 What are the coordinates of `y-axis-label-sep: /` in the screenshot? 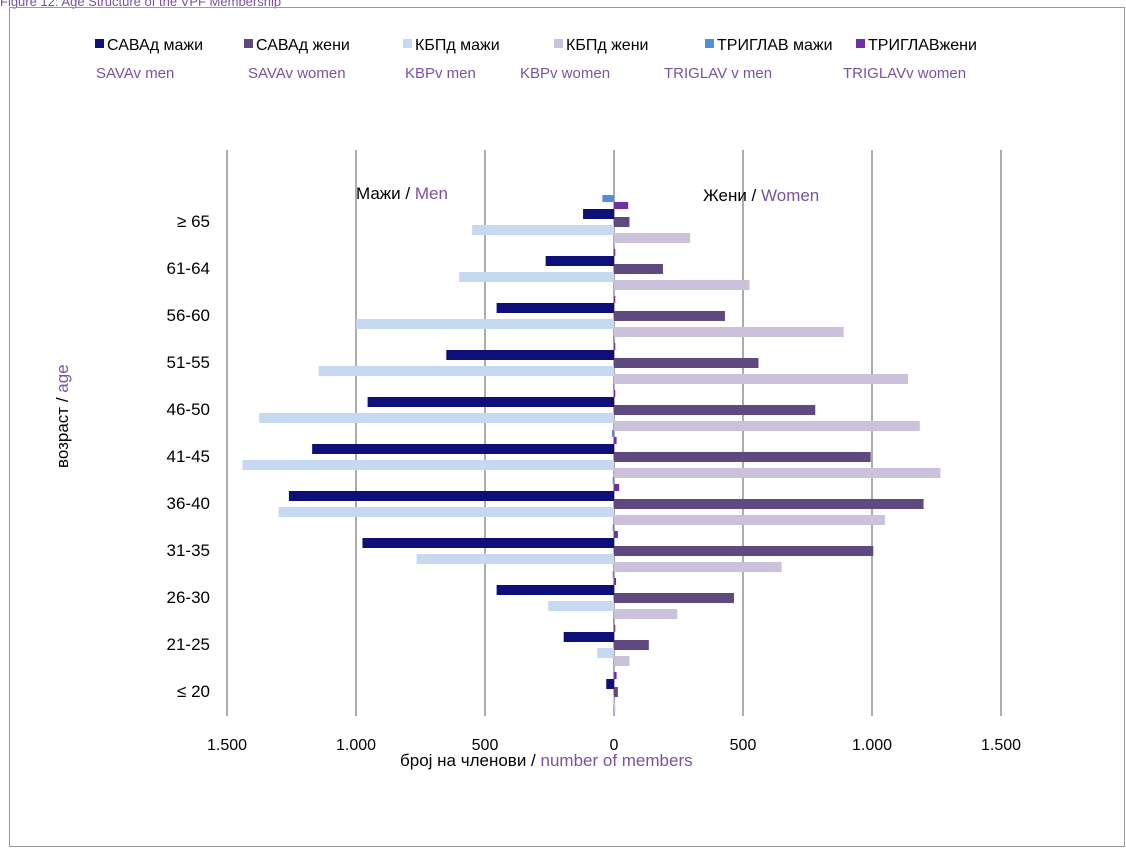 It's located at (62, 400).